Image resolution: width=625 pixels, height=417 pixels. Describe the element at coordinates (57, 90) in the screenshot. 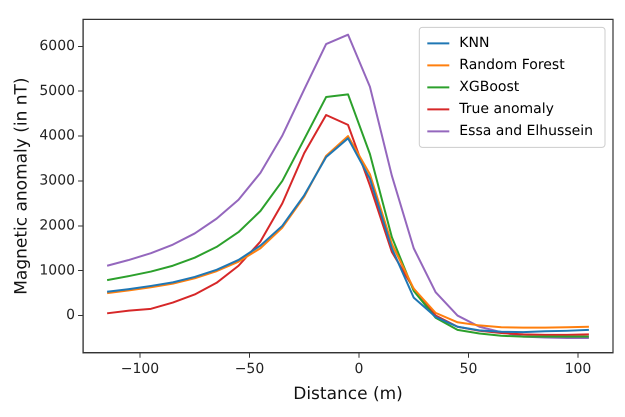

I see `y-tick-label: 5000` at that location.